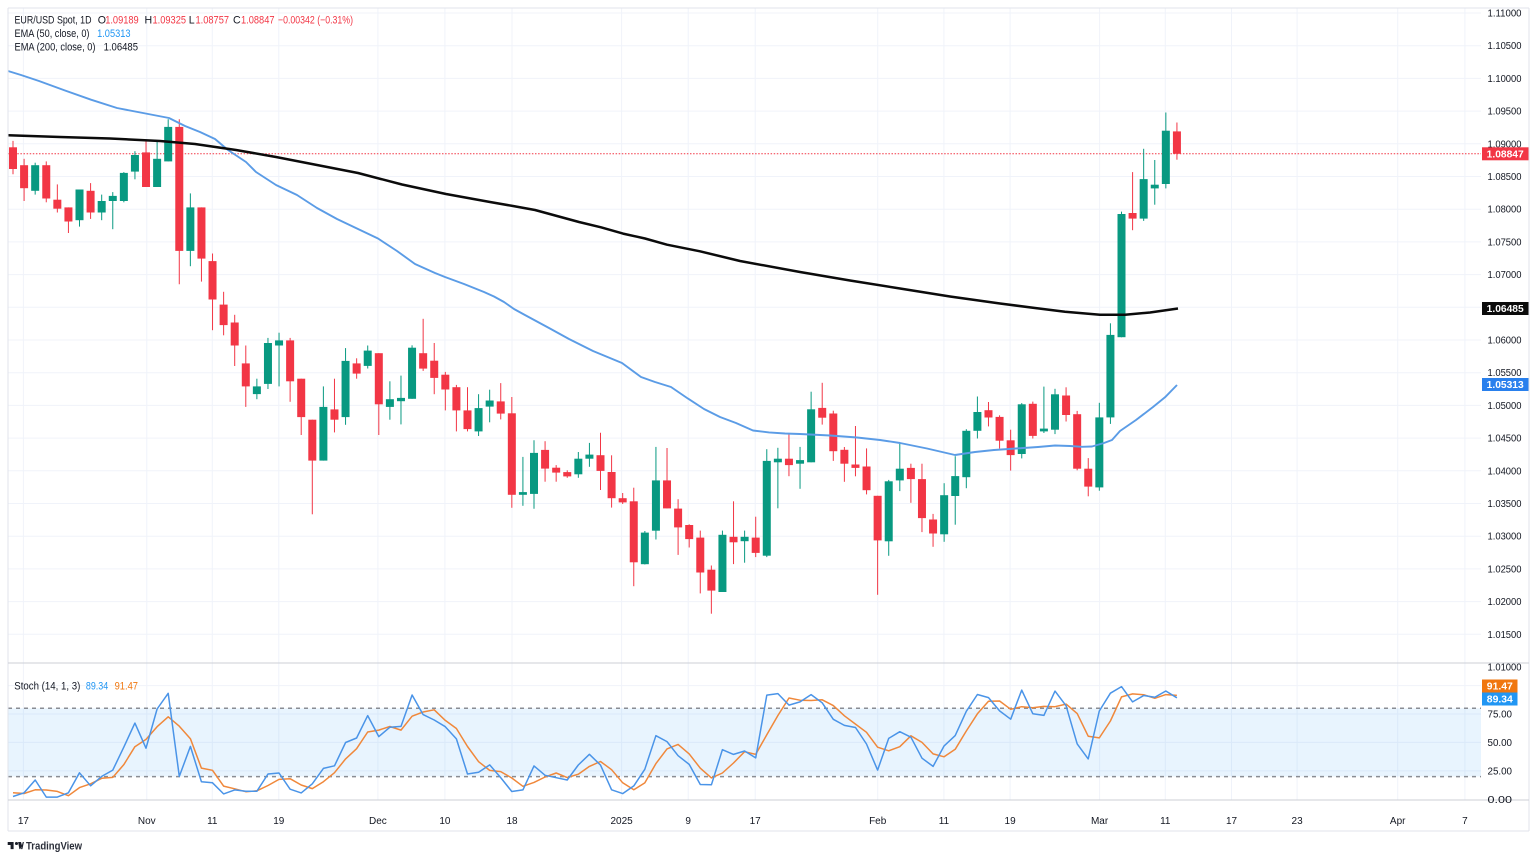  What do you see at coordinates (1505, 341) in the screenshot?
I see `svg-text: 1.06000` at bounding box center [1505, 341].